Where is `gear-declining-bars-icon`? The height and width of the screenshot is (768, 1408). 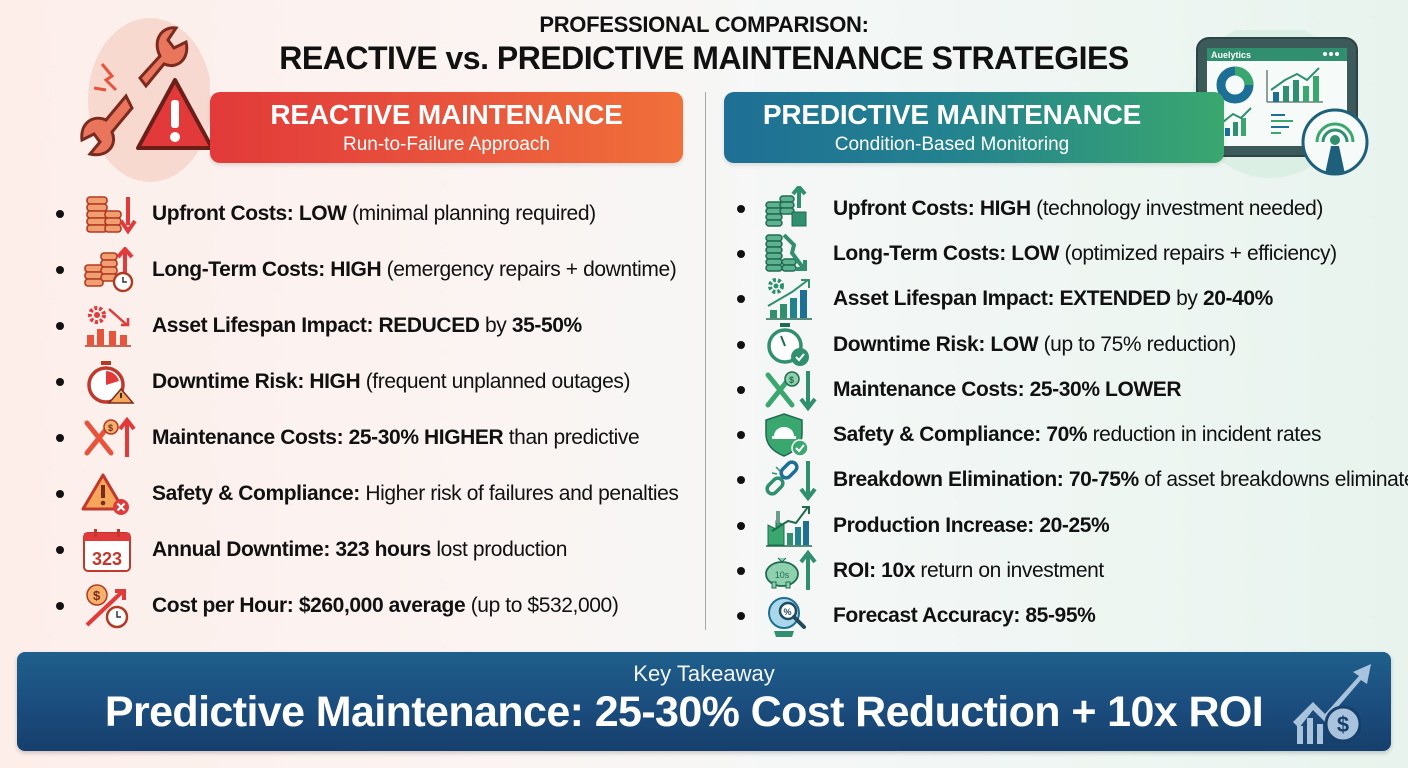
gear-declining-bars-icon is located at coordinates (109, 326).